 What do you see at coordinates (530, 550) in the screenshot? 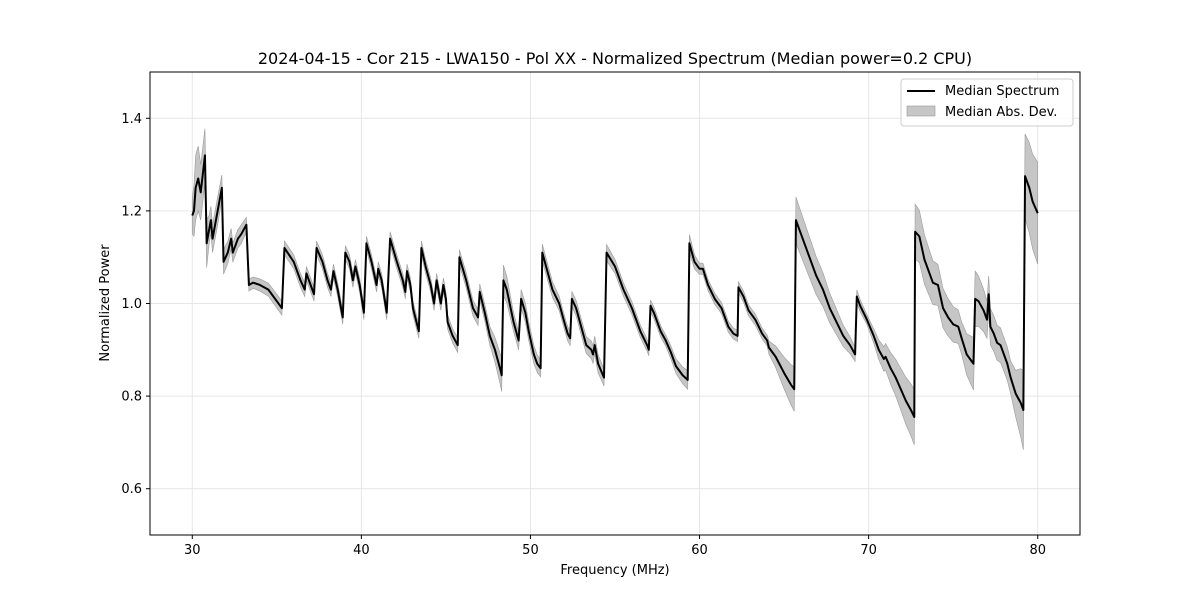
I see `x-tick-label: 50` at bounding box center [530, 550].